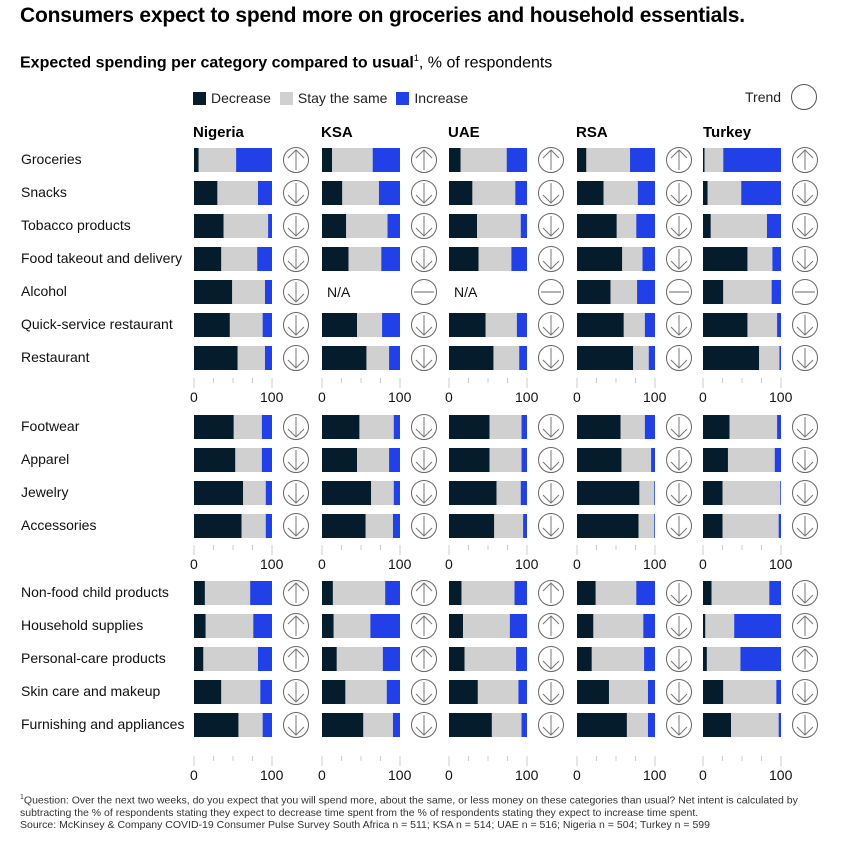  I want to click on bar-uae-furnishing-and-appliances, so click(488, 725).